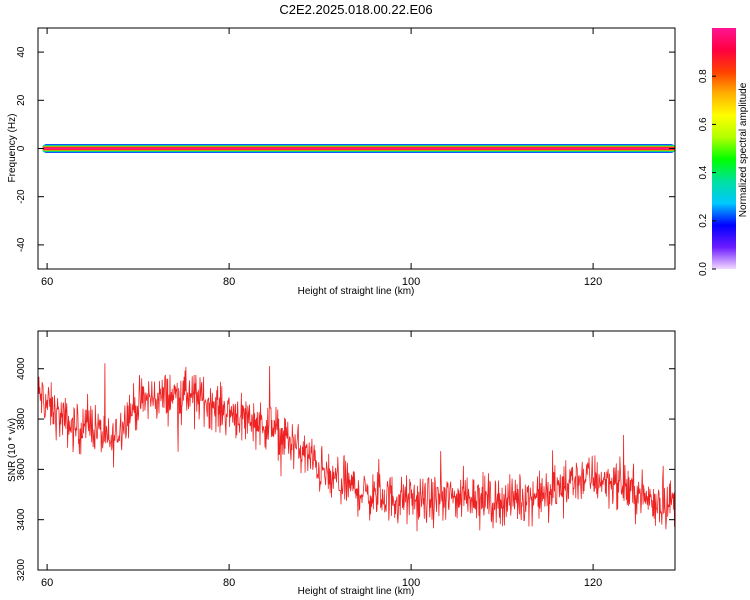 The height and width of the screenshot is (600, 750). What do you see at coordinates (12, 148) in the screenshot?
I see `spectrogram-y-axis-label: Frequency (Hz)` at bounding box center [12, 148].